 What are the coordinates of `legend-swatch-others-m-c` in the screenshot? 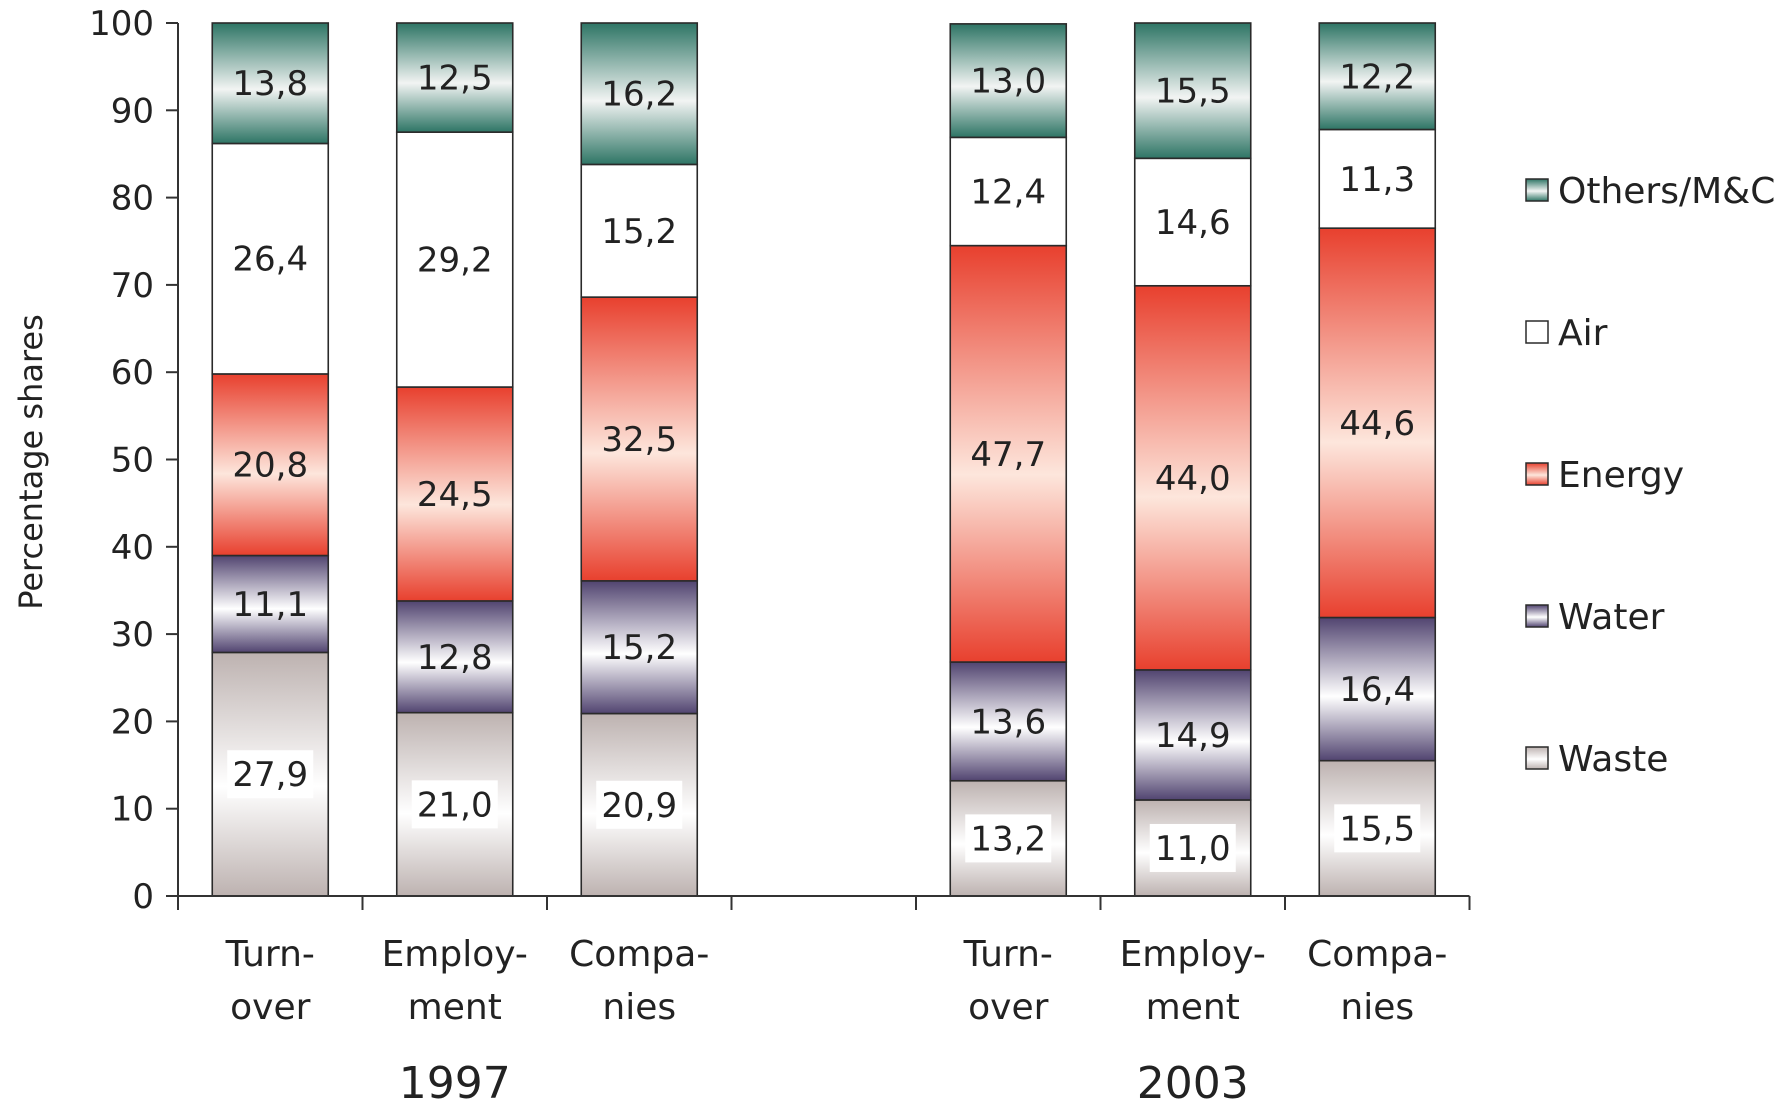 It's located at (1537, 190).